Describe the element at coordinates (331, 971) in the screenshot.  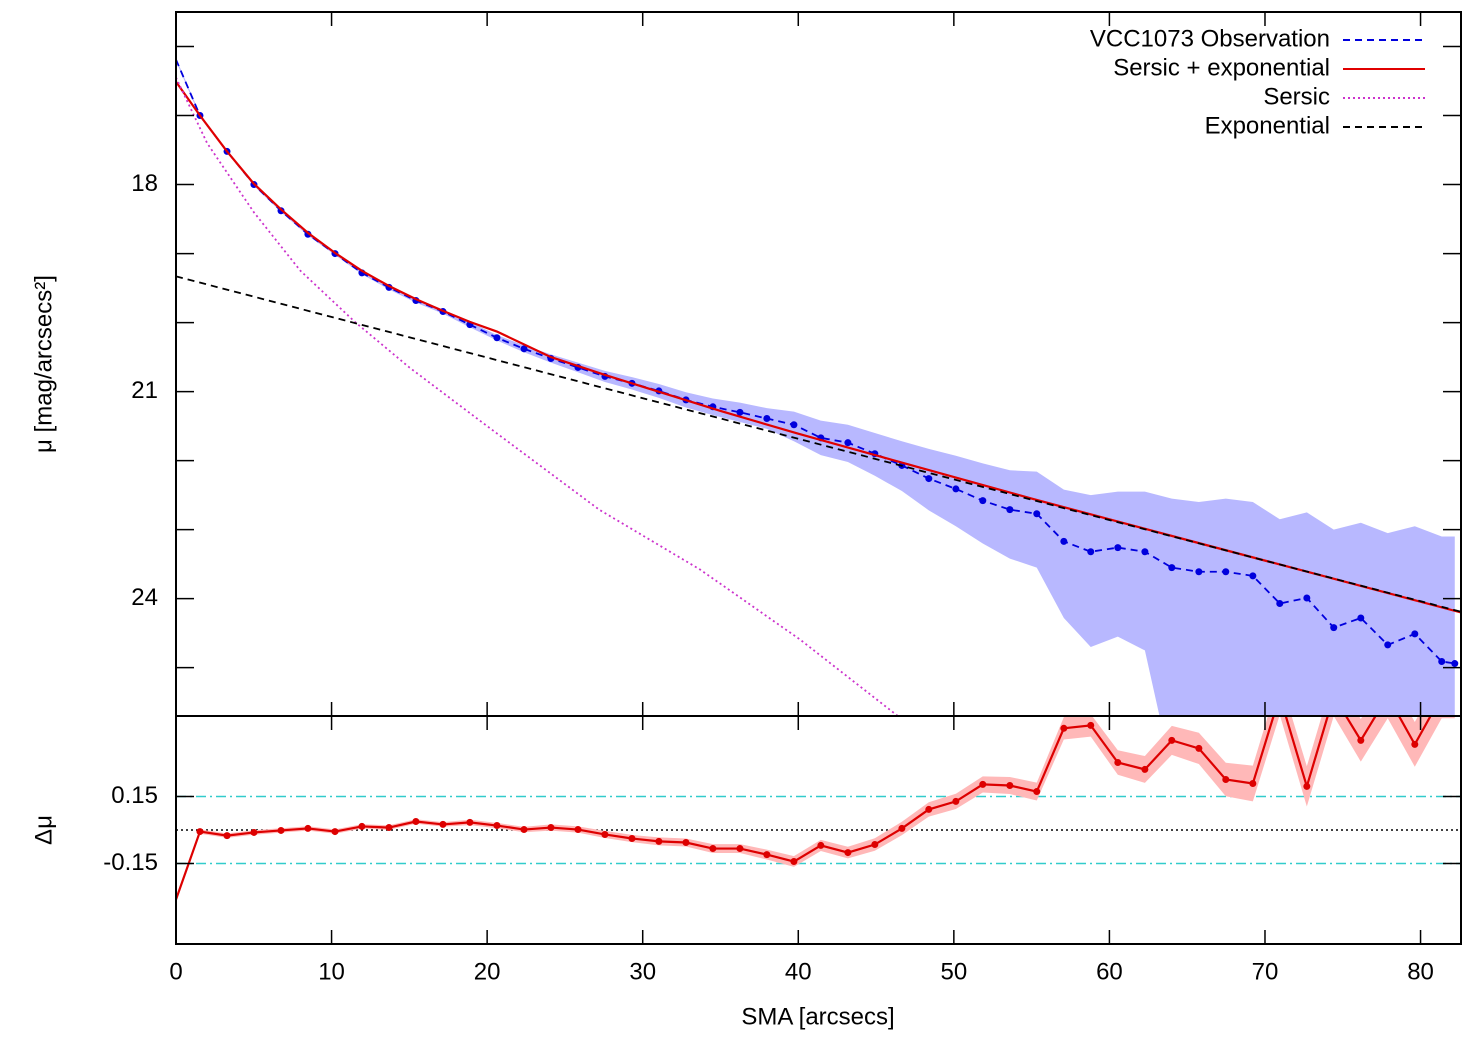
I see `x-tick-label: 10` at that location.